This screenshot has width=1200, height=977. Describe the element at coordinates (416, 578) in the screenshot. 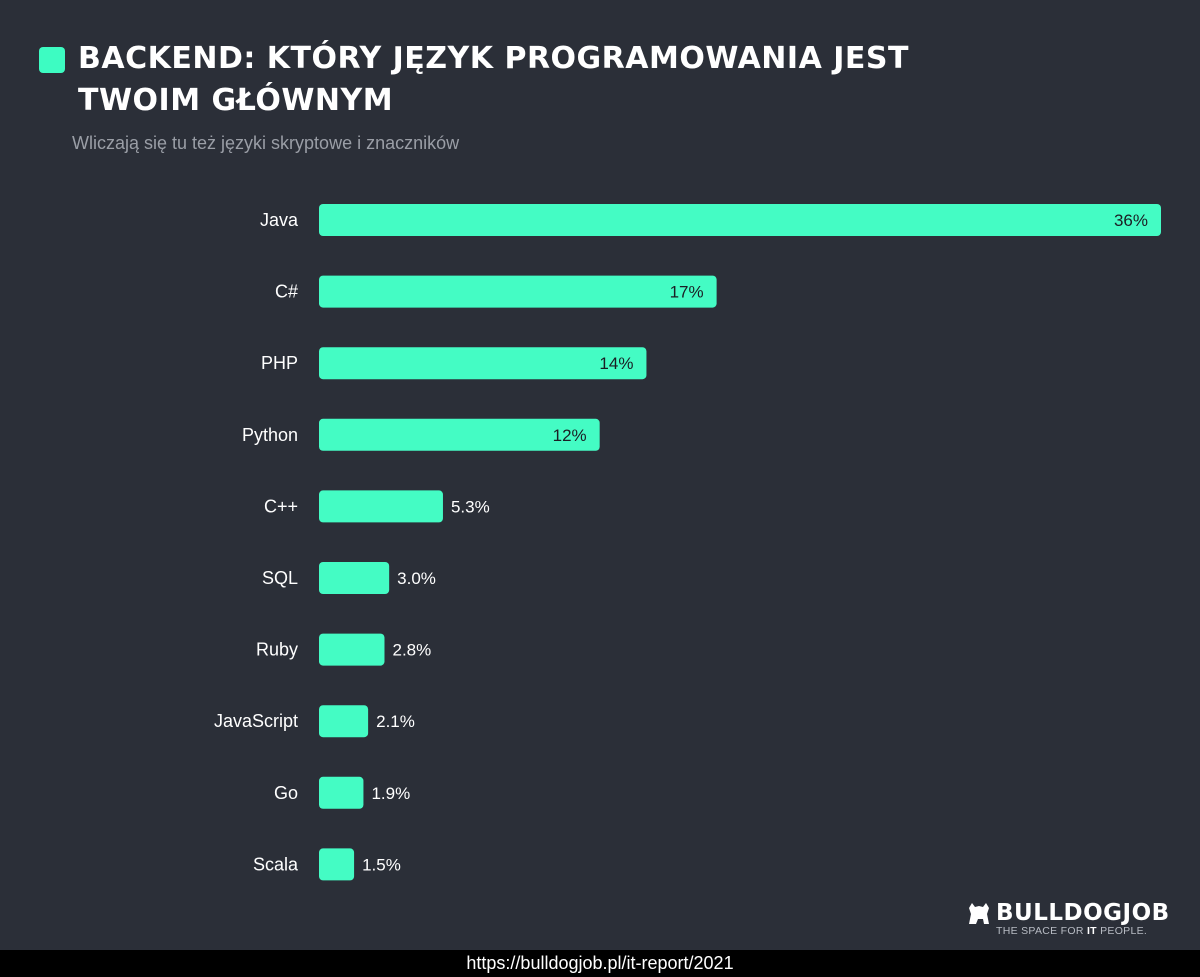

I see `value-label: 3.0%` at that location.